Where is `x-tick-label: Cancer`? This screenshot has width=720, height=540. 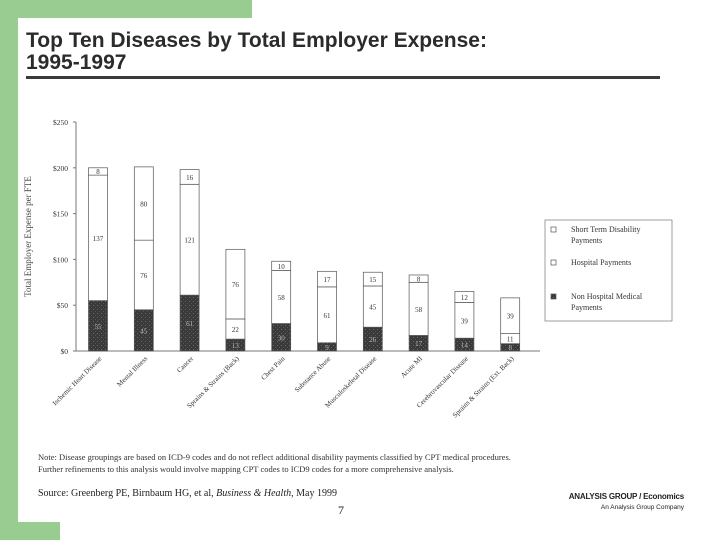
x-tick-label: Cancer is located at coordinates (185, 364).